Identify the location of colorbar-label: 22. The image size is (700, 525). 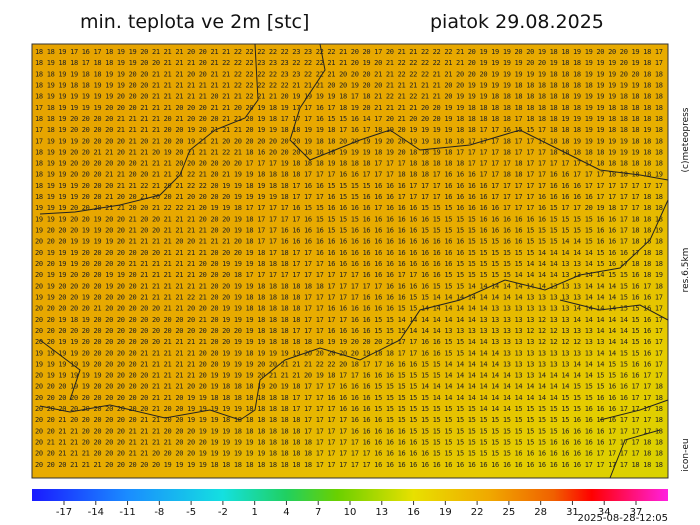
(477, 512).